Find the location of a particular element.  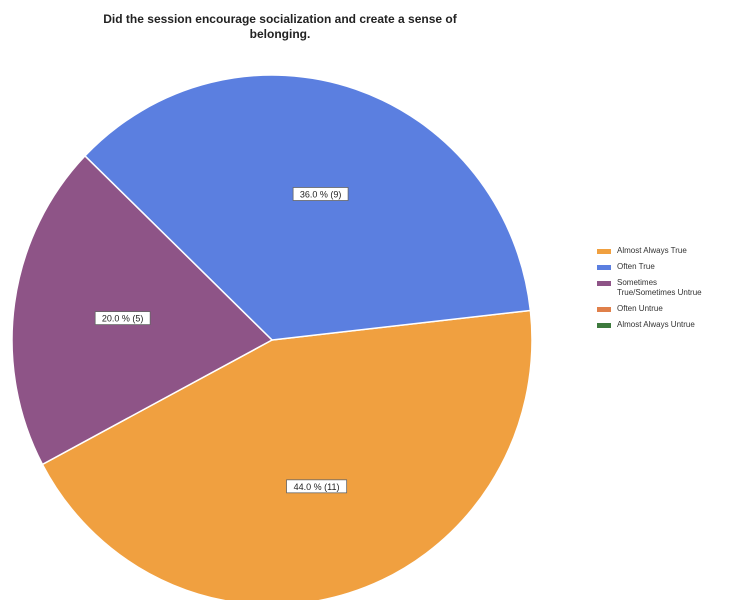

data-label-text: 20.0 % (5) is located at coordinates (123, 319).